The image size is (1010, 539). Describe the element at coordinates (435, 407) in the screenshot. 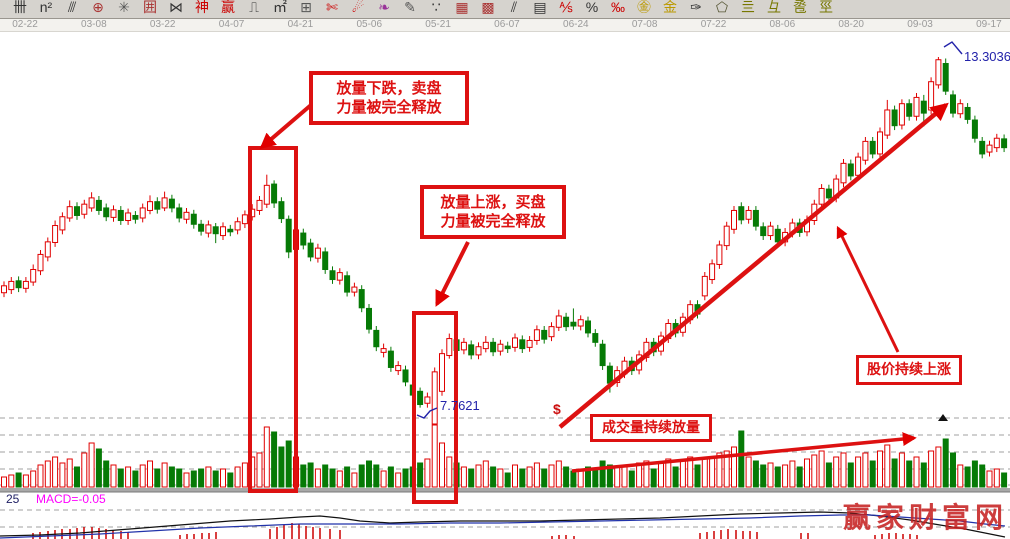

I see `highlight-rect` at that location.